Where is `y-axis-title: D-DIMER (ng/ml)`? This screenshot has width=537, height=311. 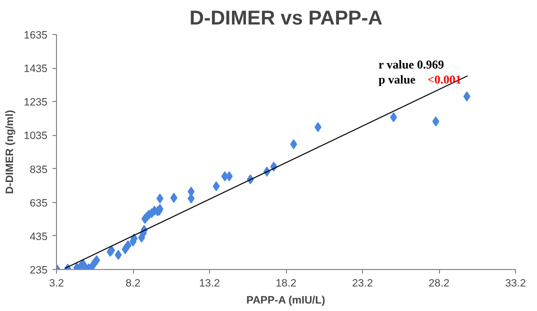 y-axis-title: D-DIMER (ng/ml) is located at coordinates (10, 152).